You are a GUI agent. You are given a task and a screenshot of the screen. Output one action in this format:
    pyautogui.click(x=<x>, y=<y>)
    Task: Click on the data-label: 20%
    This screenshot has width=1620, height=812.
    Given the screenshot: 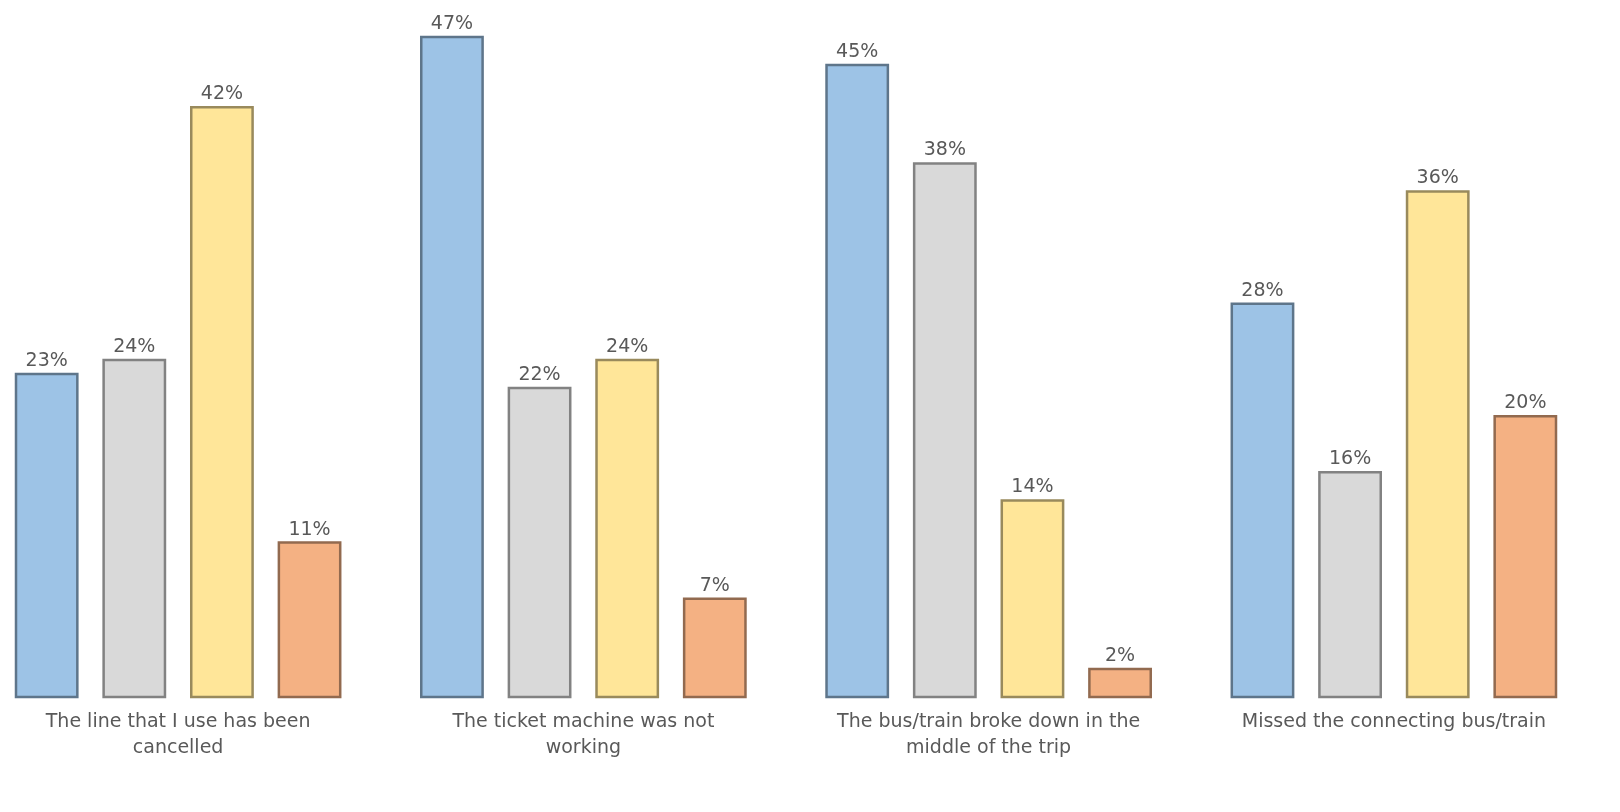 What is the action you would take?
    pyautogui.click(x=1525, y=401)
    